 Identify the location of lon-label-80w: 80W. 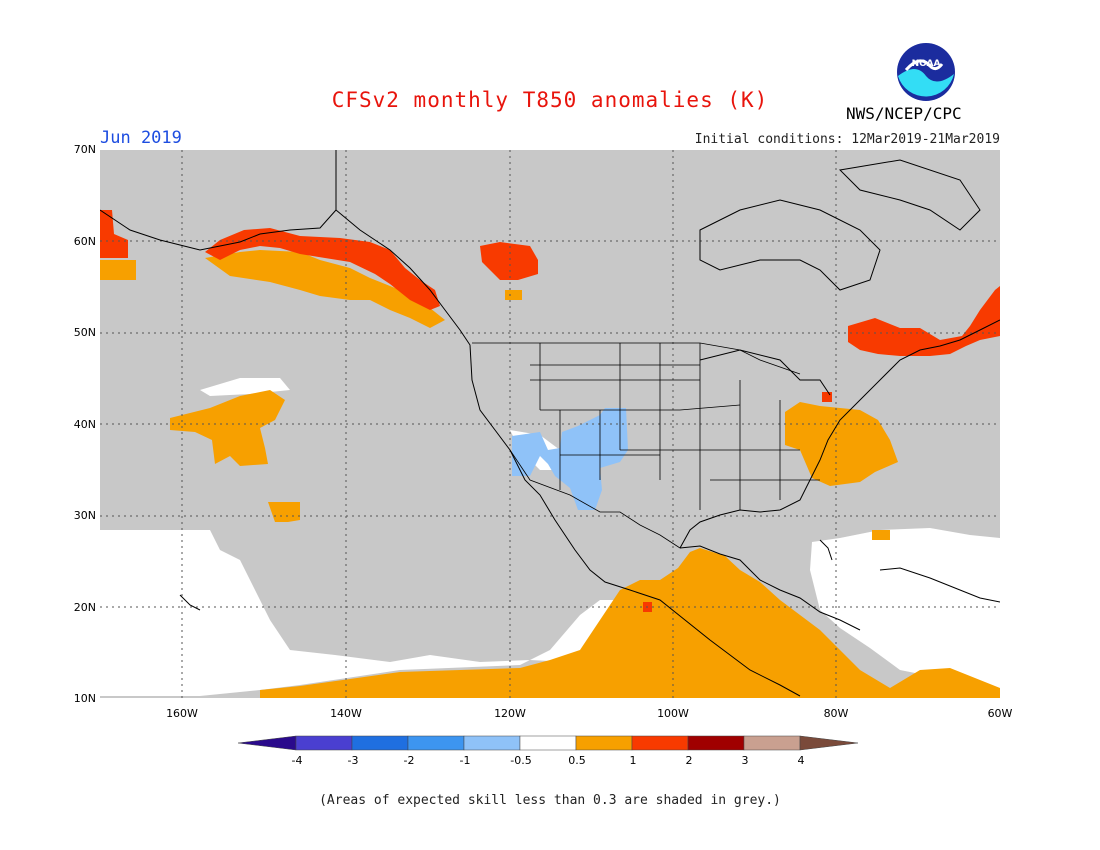
(836, 713).